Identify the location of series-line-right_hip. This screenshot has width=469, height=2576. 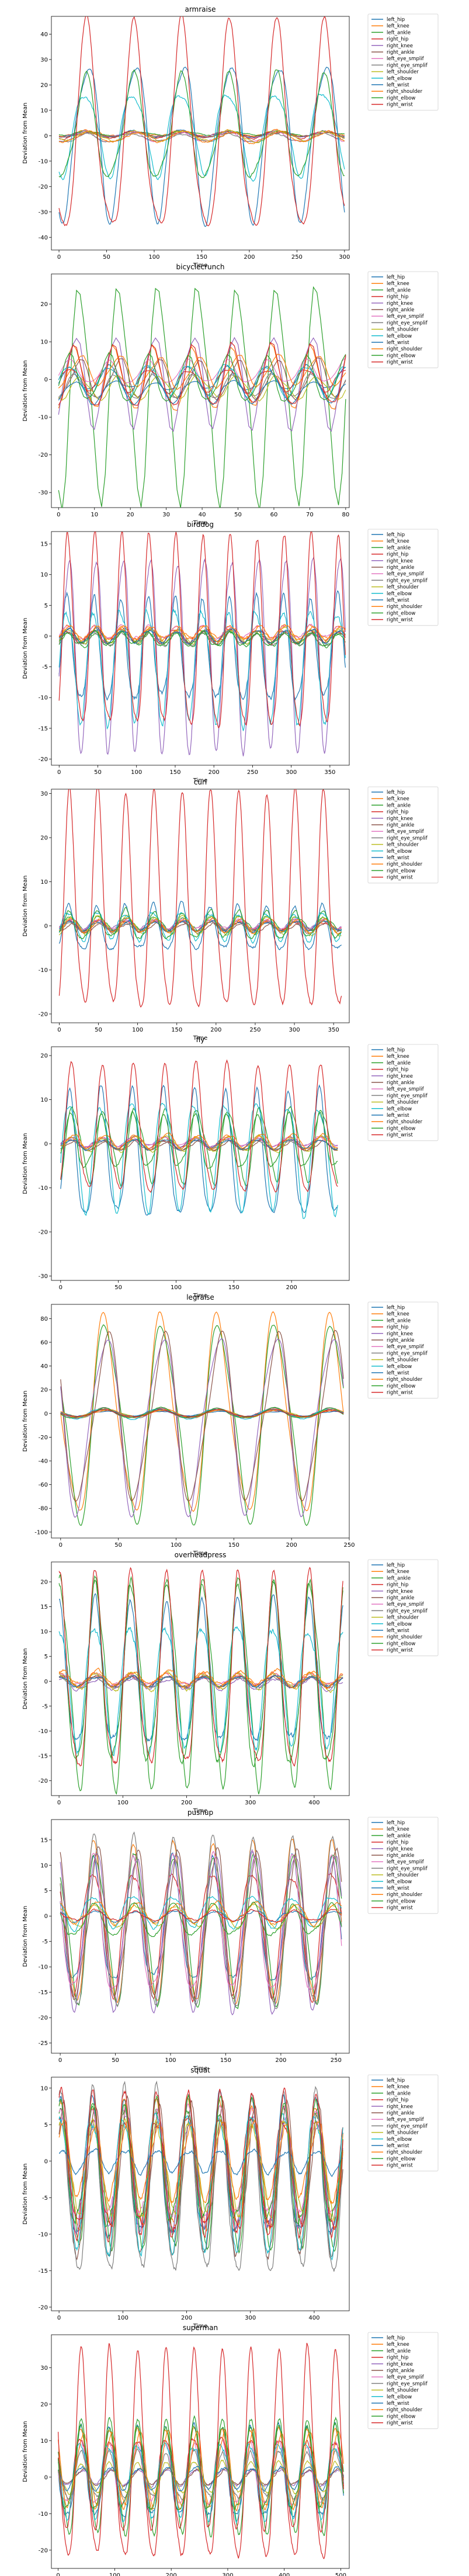
(201, 1937).